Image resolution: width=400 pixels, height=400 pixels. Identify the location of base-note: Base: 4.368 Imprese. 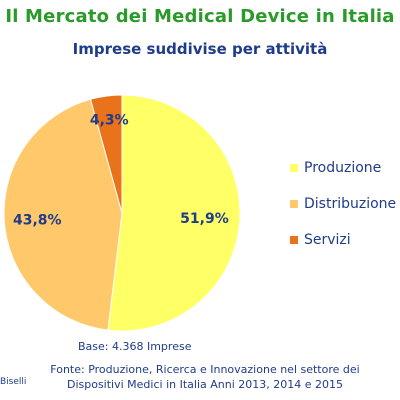
(135, 346).